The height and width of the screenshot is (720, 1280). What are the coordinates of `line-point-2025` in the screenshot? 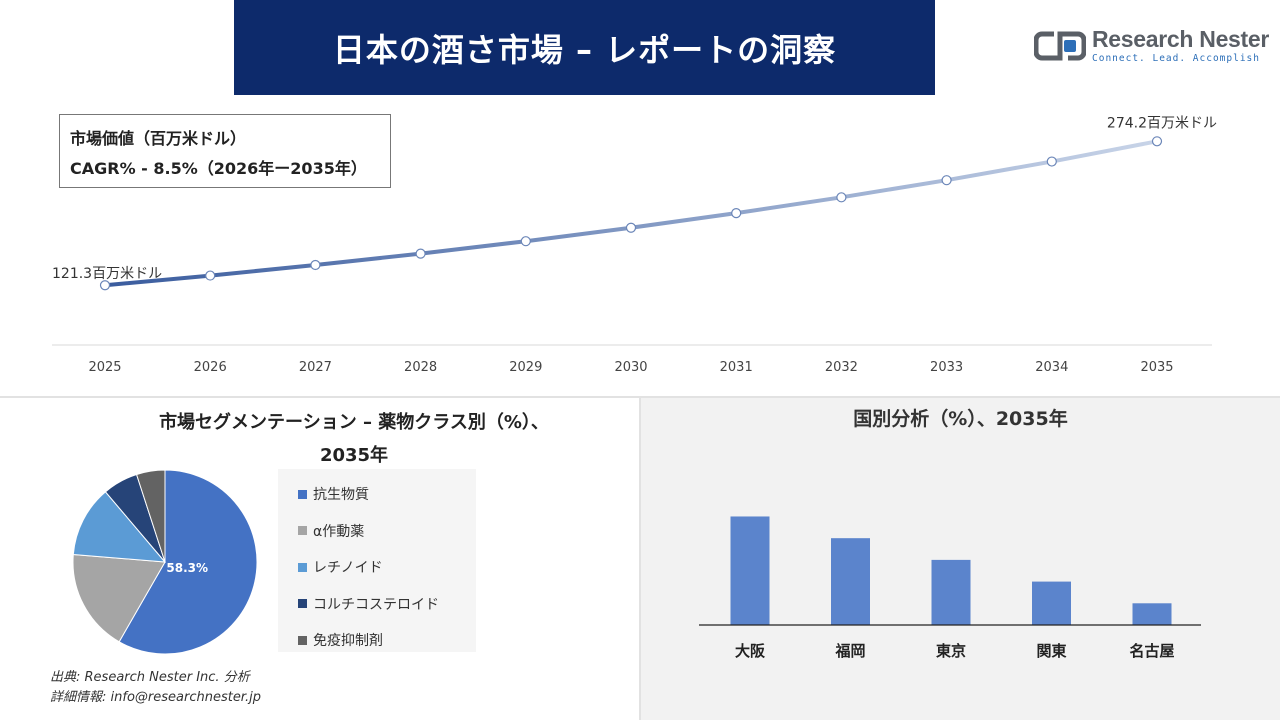 It's located at (105, 285).